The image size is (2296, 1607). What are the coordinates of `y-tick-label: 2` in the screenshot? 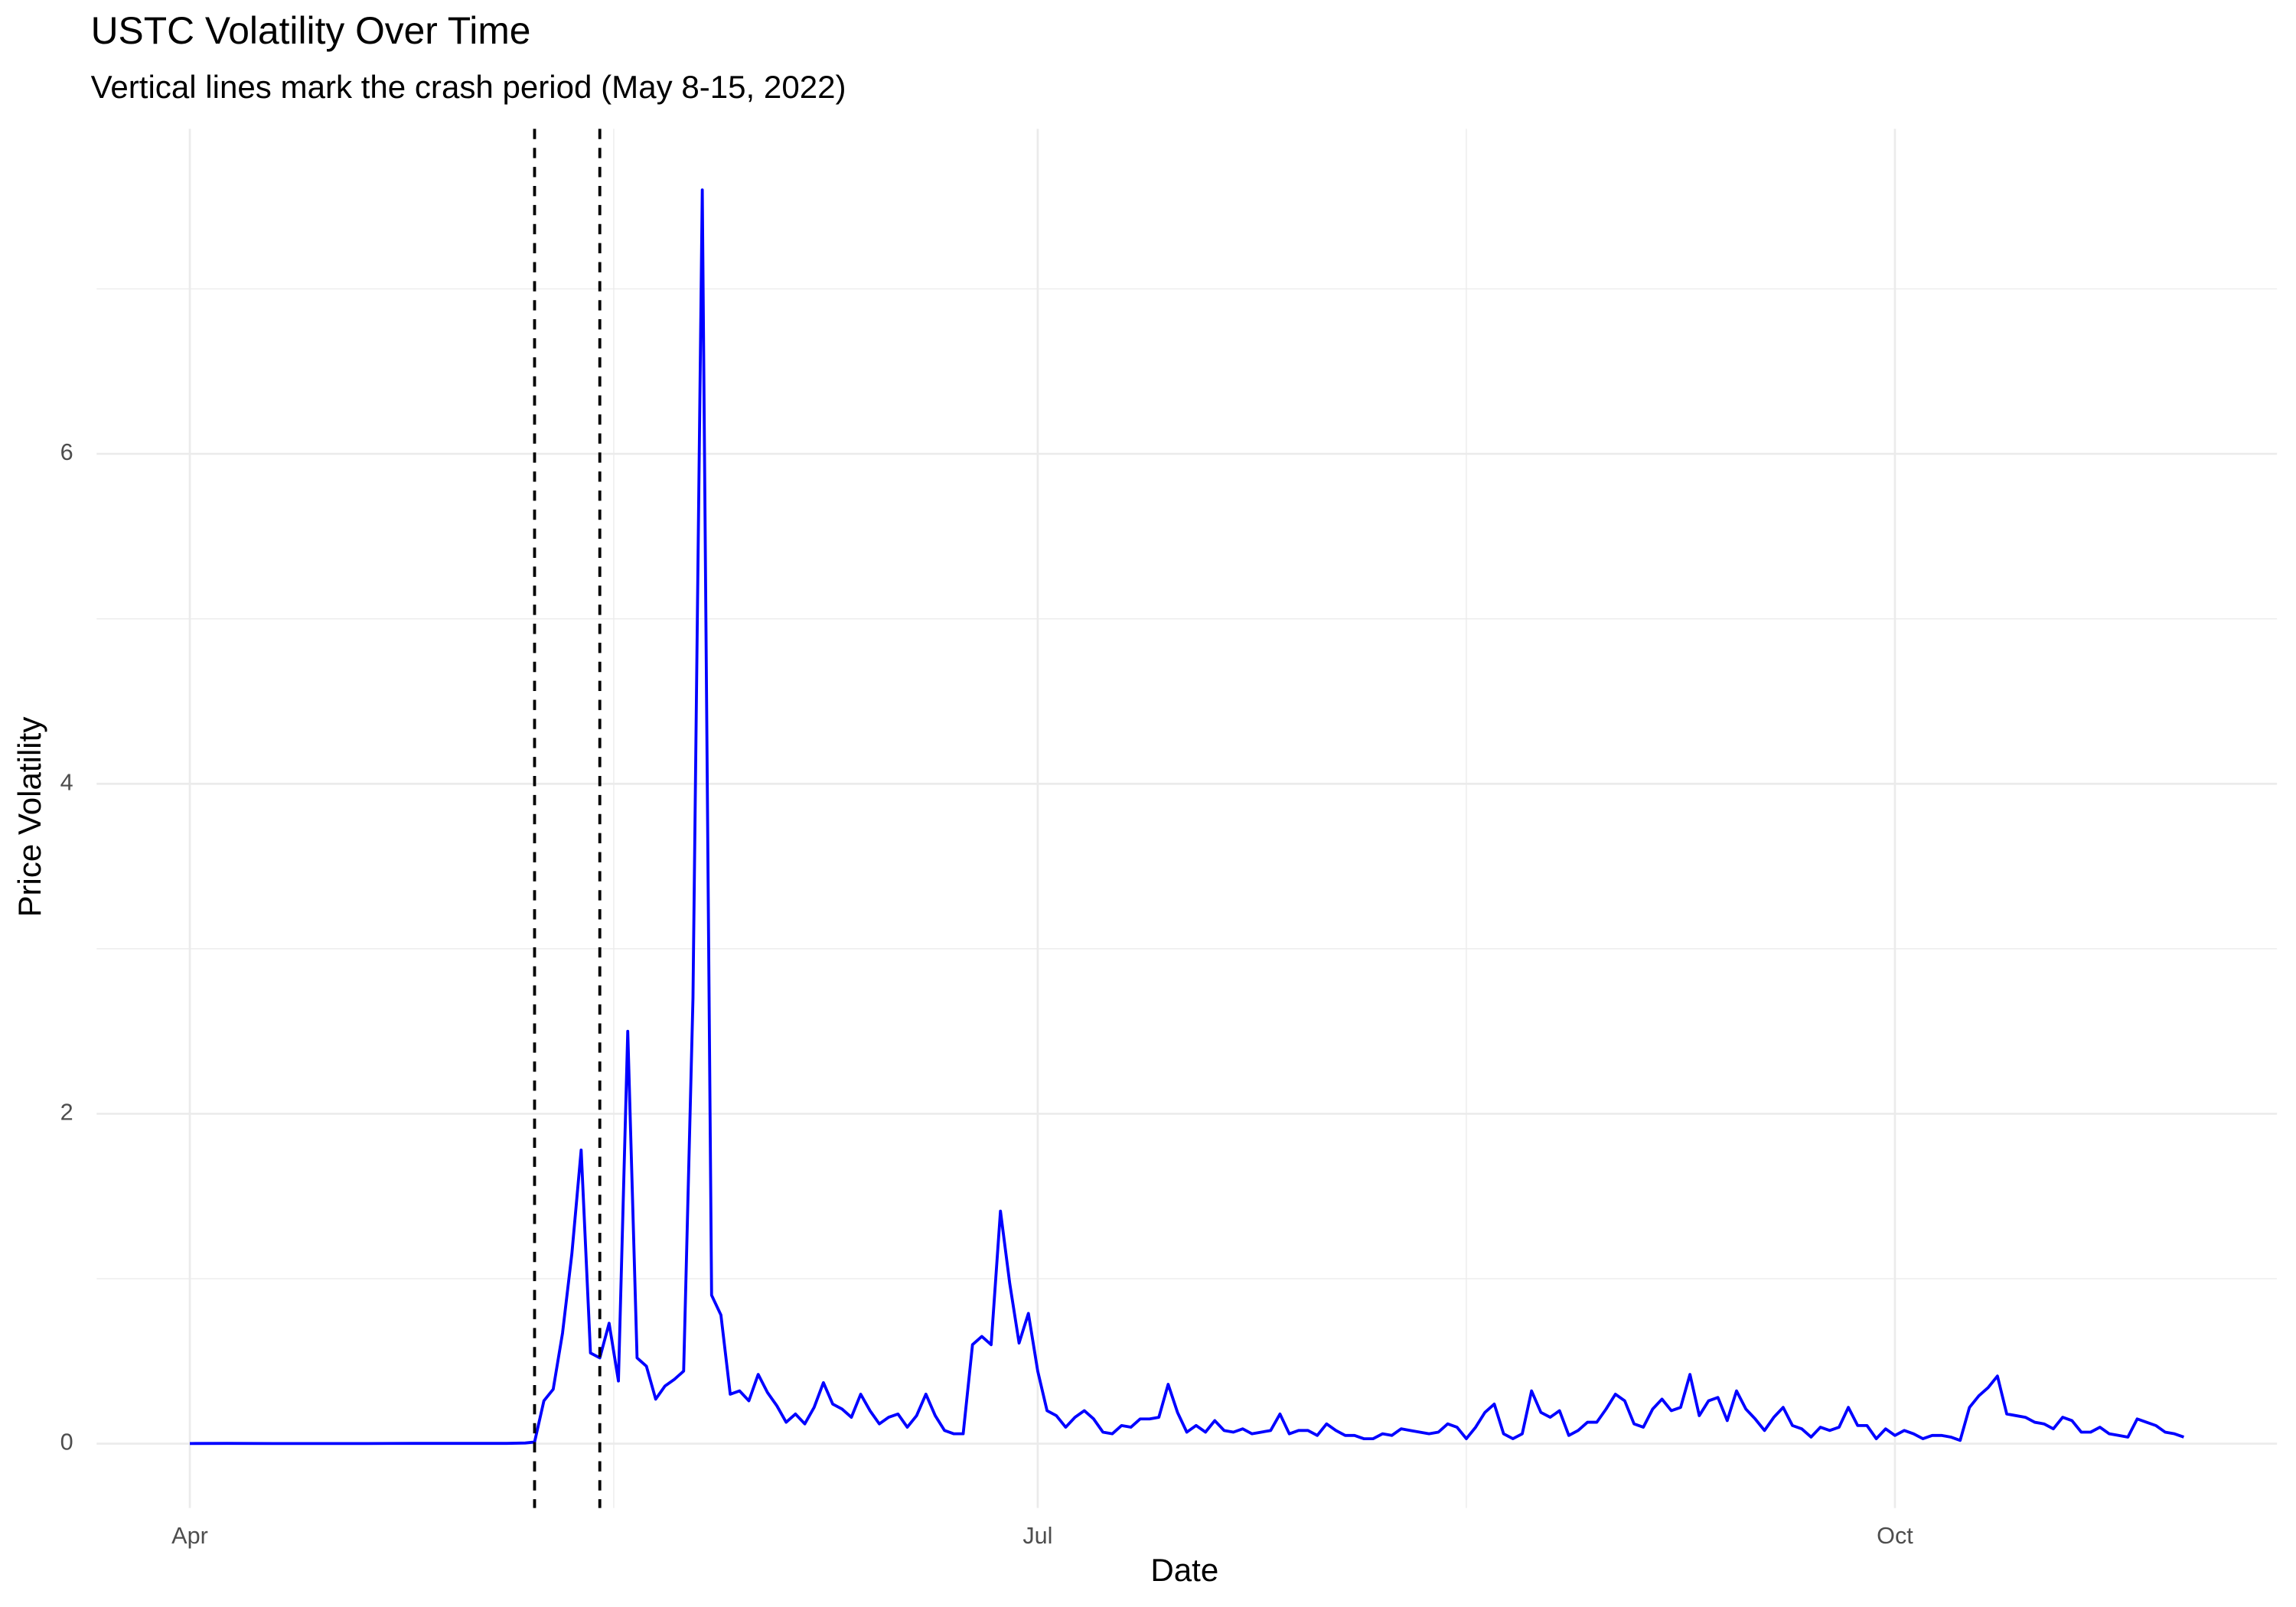 It's located at (66, 1113).